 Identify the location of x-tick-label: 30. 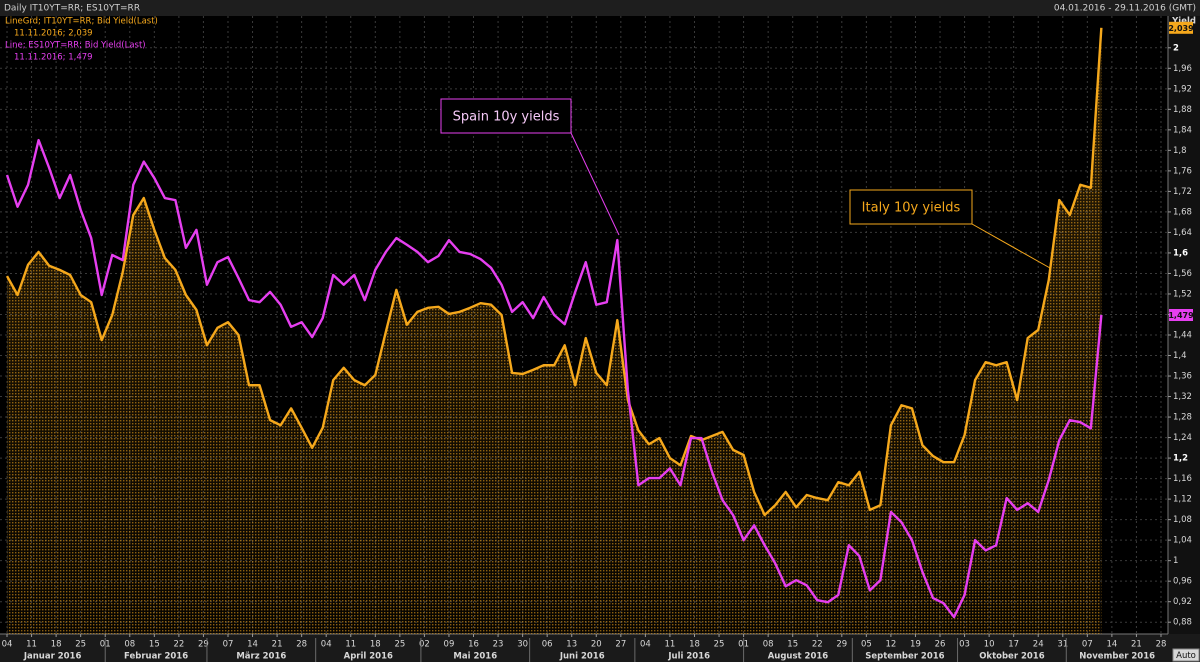
(522, 645).